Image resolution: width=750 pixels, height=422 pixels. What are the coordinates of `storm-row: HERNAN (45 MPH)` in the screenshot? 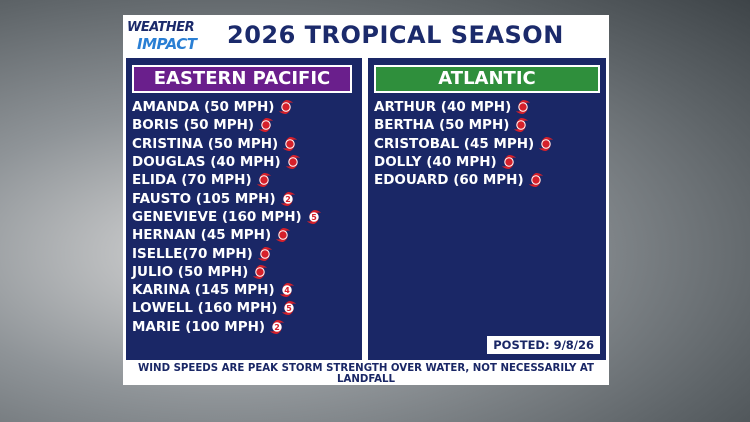 It's located at (227, 235).